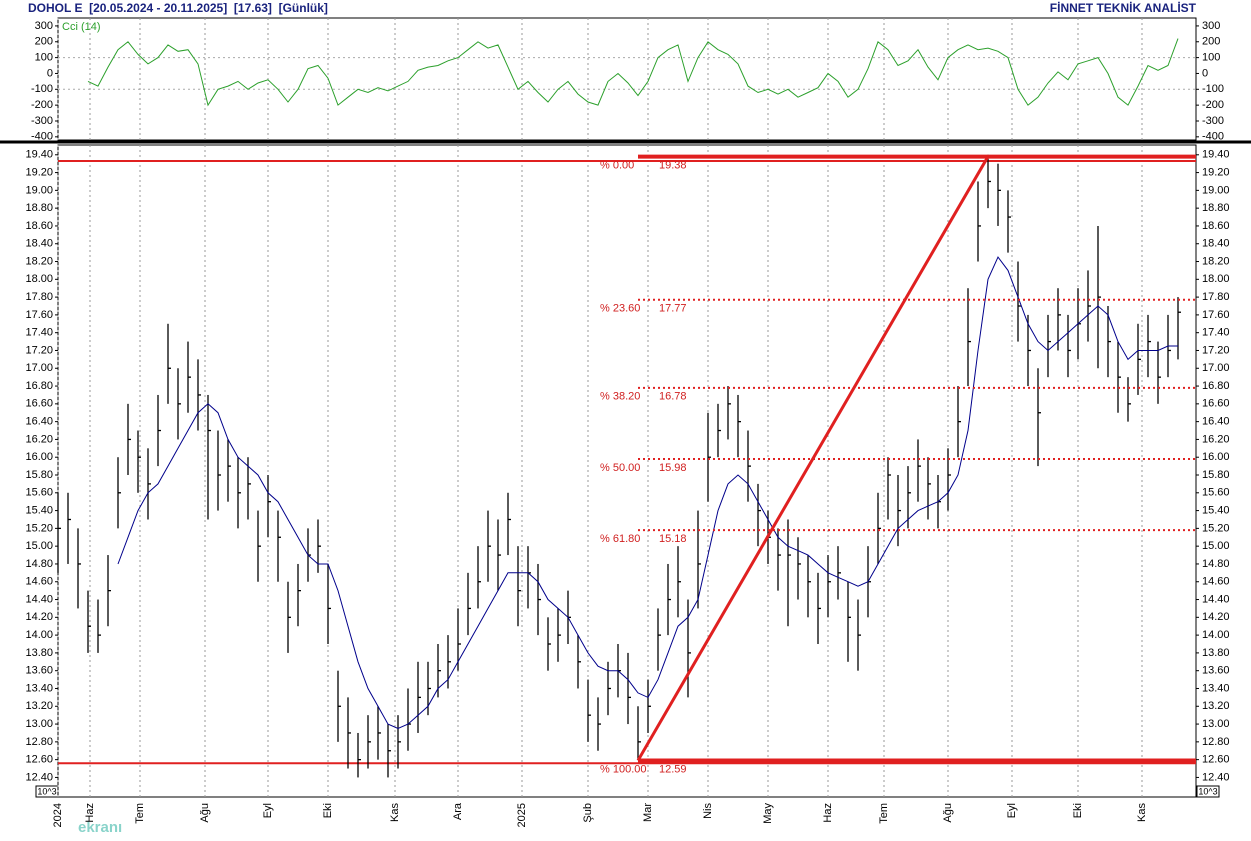  I want to click on y-tick-label: 200, so click(44, 42).